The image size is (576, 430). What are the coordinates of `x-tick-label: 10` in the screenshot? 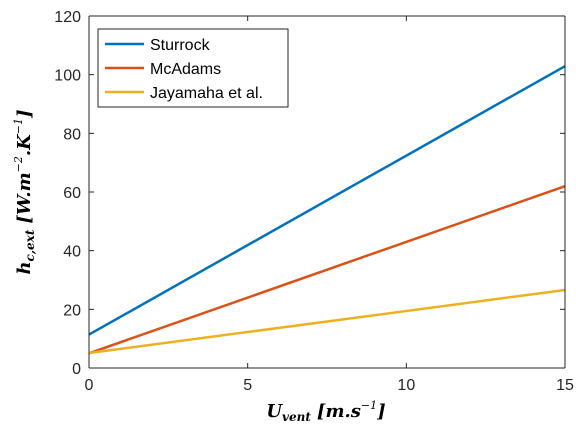 It's located at (406, 385).